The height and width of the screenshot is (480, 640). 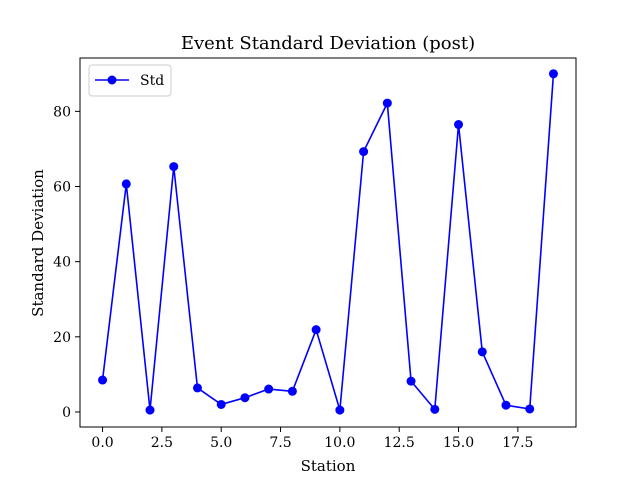 What do you see at coordinates (221, 443) in the screenshot?
I see `x-tick-label: 5.0` at bounding box center [221, 443].